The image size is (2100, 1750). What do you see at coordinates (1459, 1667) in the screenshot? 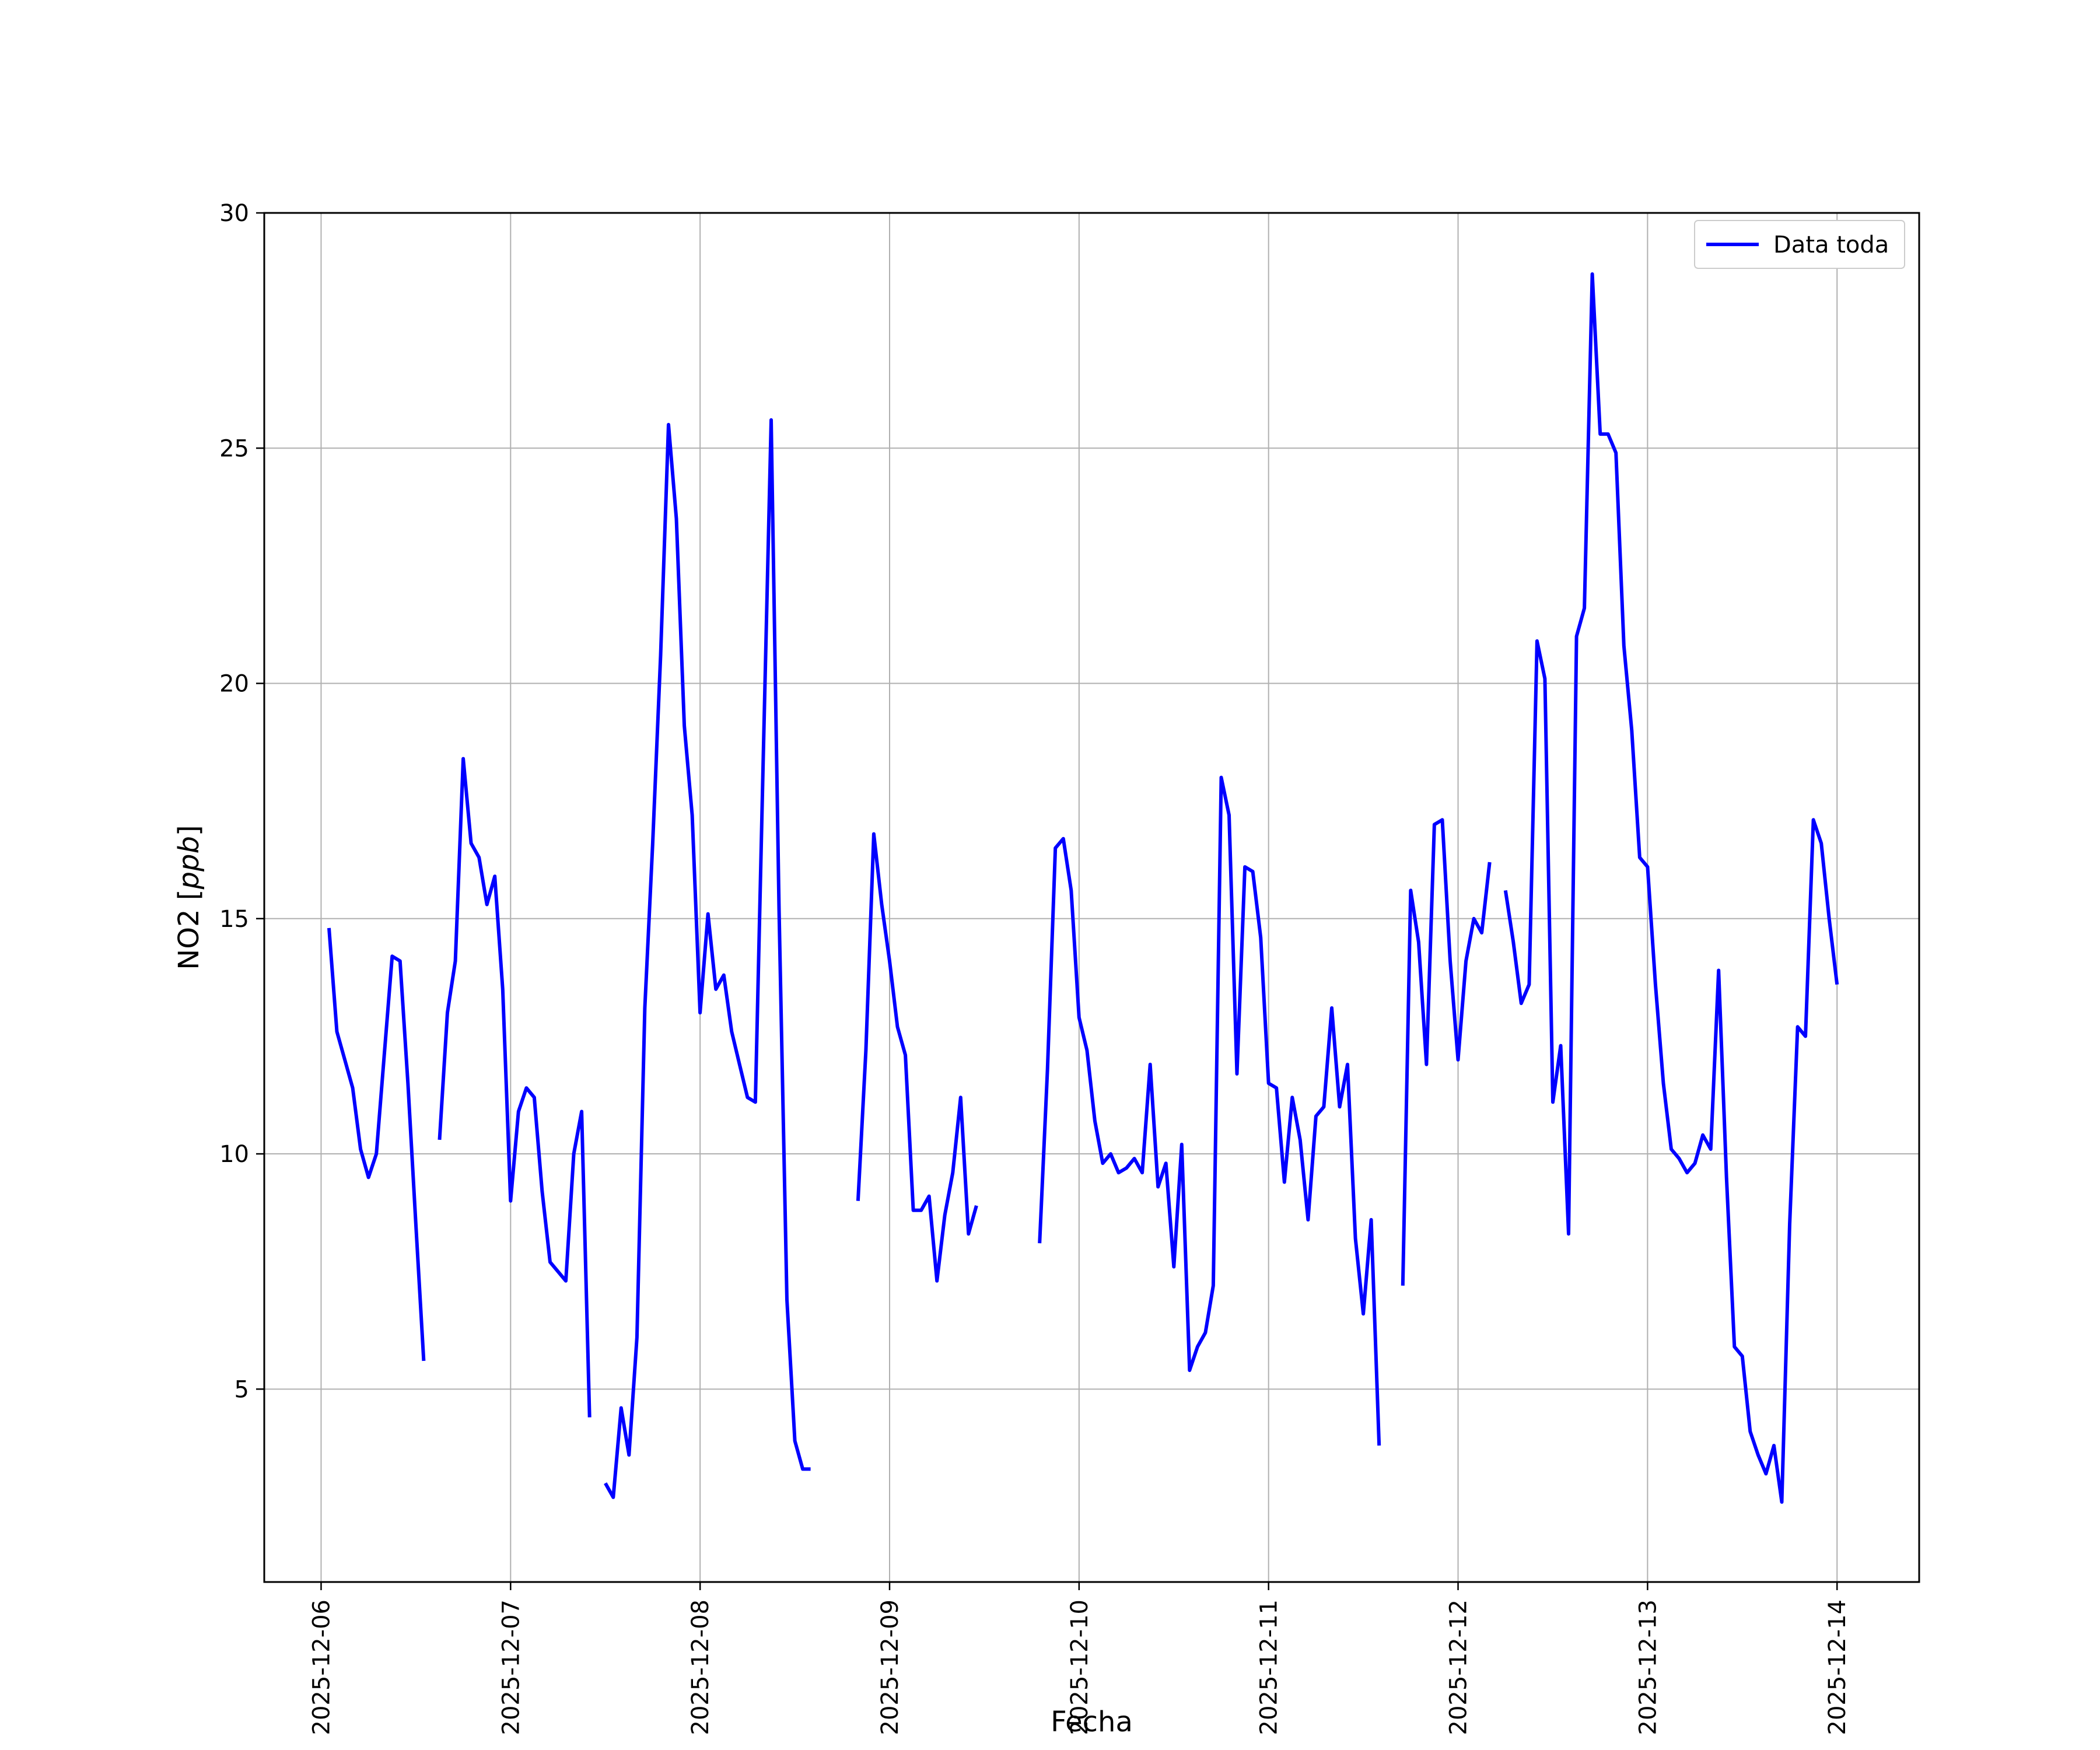
I see `x-tick-label: 2025-12-12` at bounding box center [1459, 1667].